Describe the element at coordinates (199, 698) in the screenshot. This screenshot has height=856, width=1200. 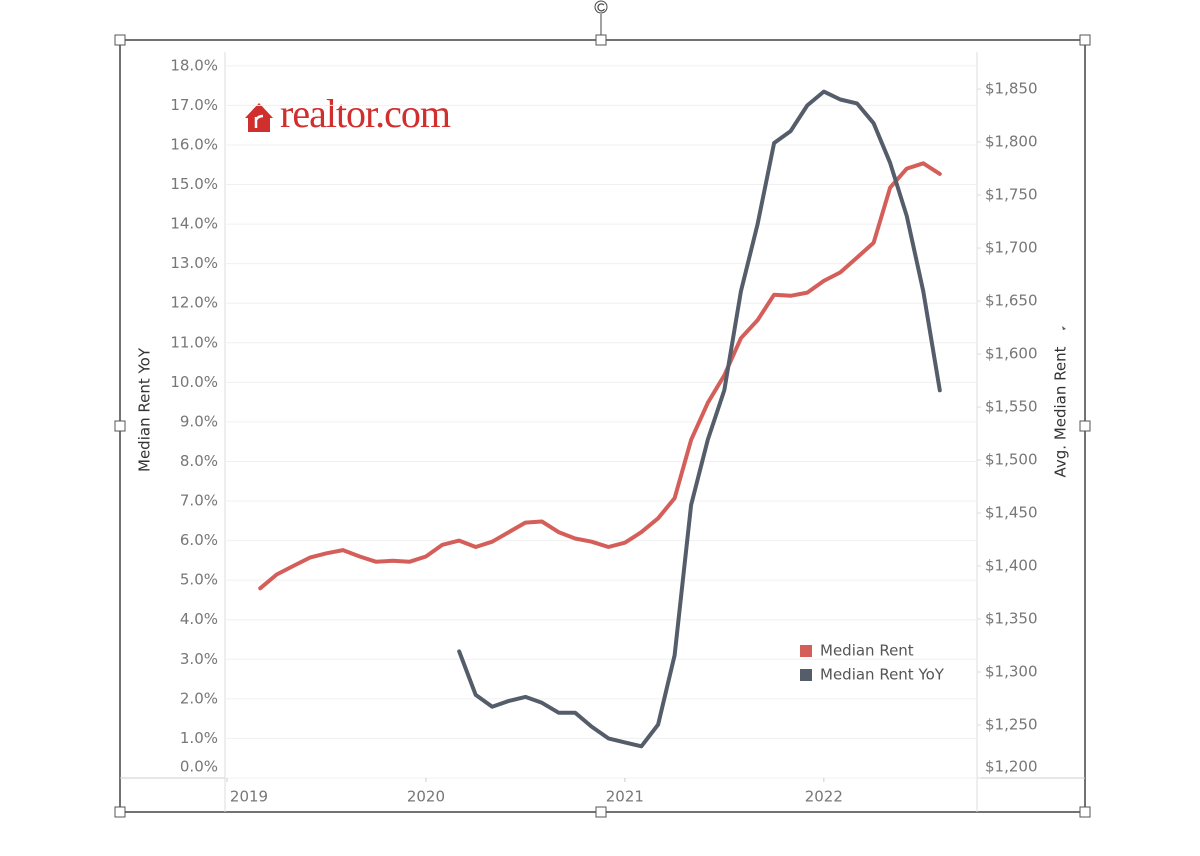
I see `y-tick-label: 2.0%` at that location.